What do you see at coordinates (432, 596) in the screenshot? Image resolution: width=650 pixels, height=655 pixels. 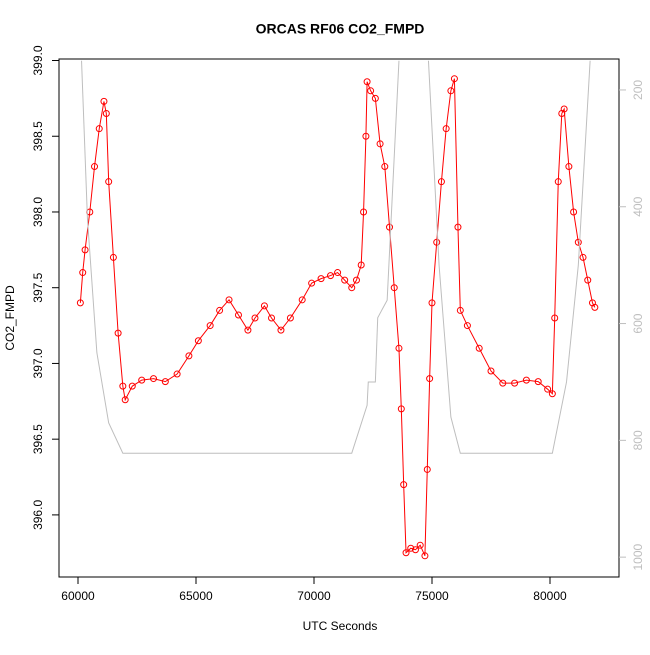 I see `x-tick-label: 75000` at bounding box center [432, 596].